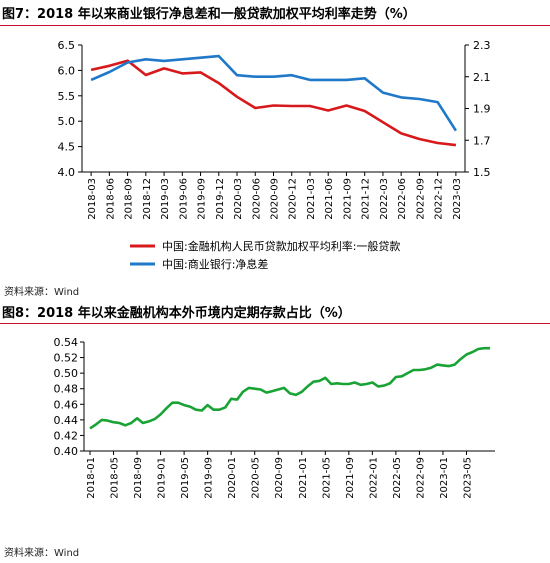 This screenshot has height=563, width=550. What do you see at coordinates (67, 121) in the screenshot?
I see `chart1-left-tick-label: 5.0` at bounding box center [67, 121].